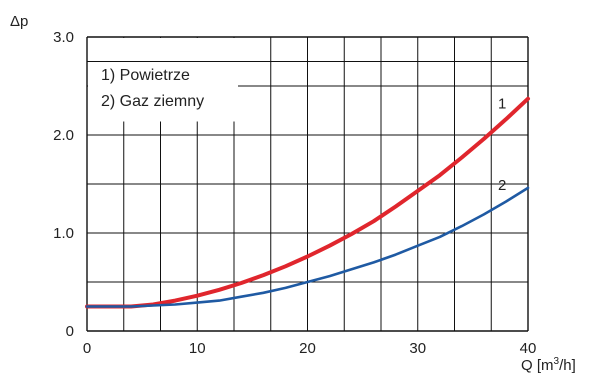 The image size is (594, 378). I want to click on y-axis-label: Δp, so click(19, 21).